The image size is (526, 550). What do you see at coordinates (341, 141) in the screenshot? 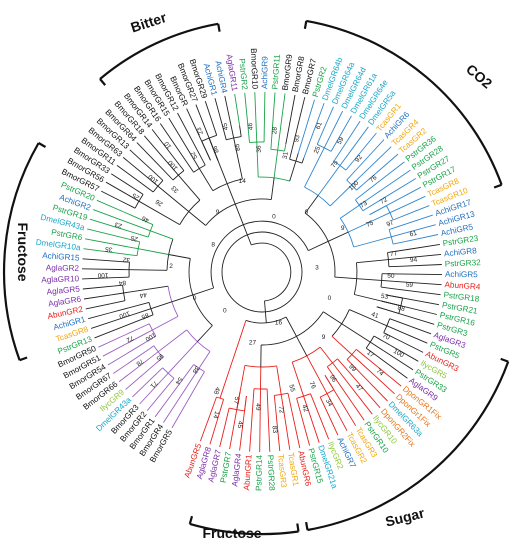
I see `bootstrap-value: 59` at bounding box center [341, 141].